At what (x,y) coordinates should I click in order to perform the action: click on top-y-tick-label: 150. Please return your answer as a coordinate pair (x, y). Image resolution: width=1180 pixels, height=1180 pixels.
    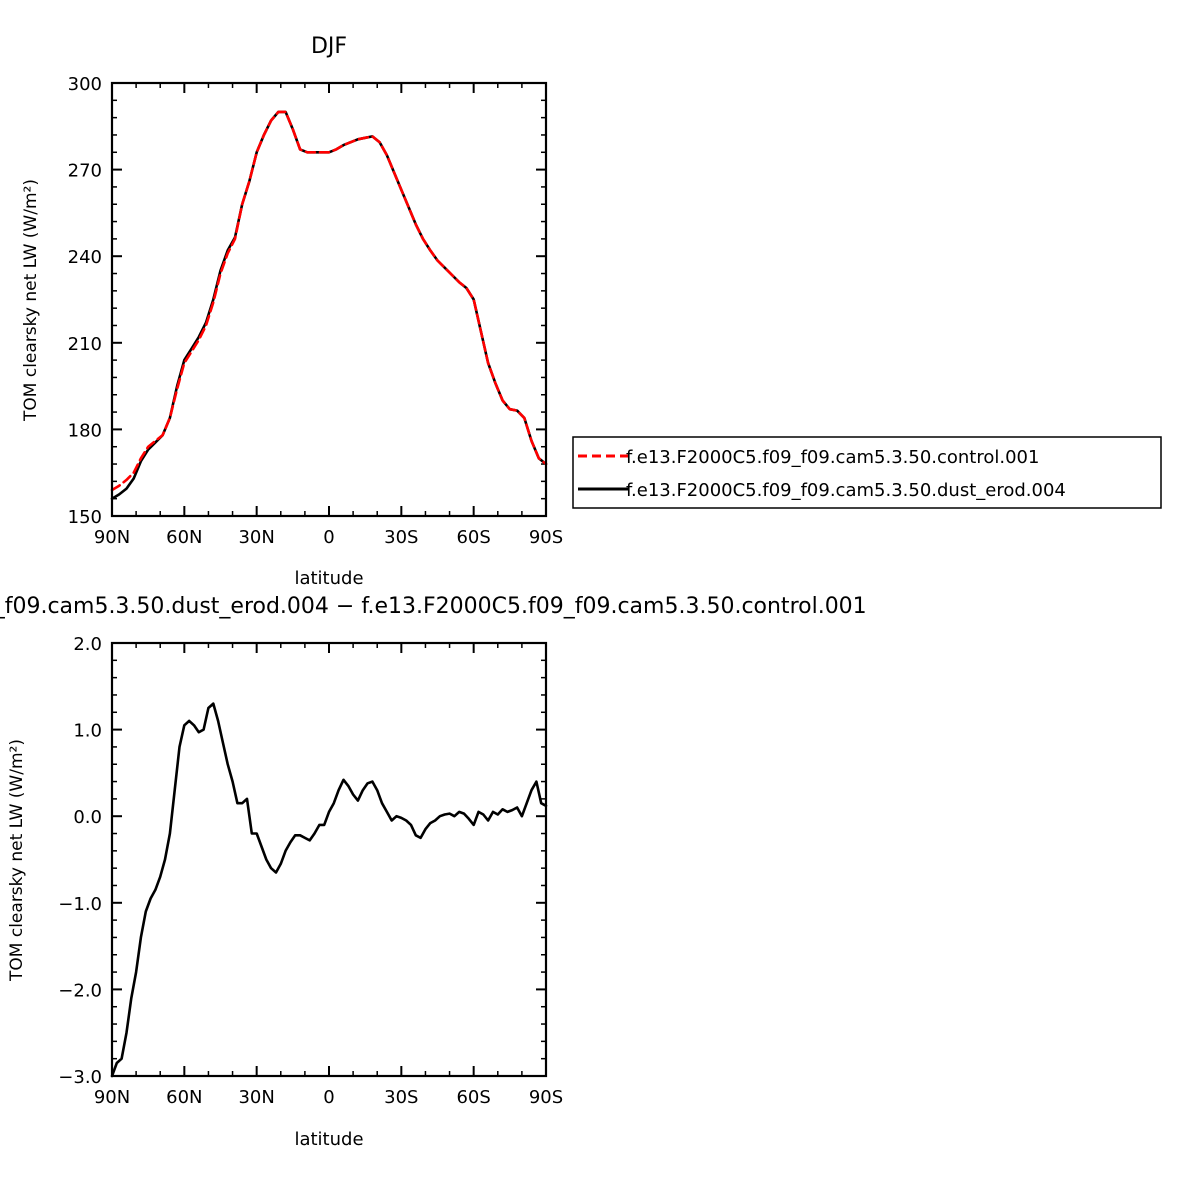
    Looking at the image, I should click on (85, 517).